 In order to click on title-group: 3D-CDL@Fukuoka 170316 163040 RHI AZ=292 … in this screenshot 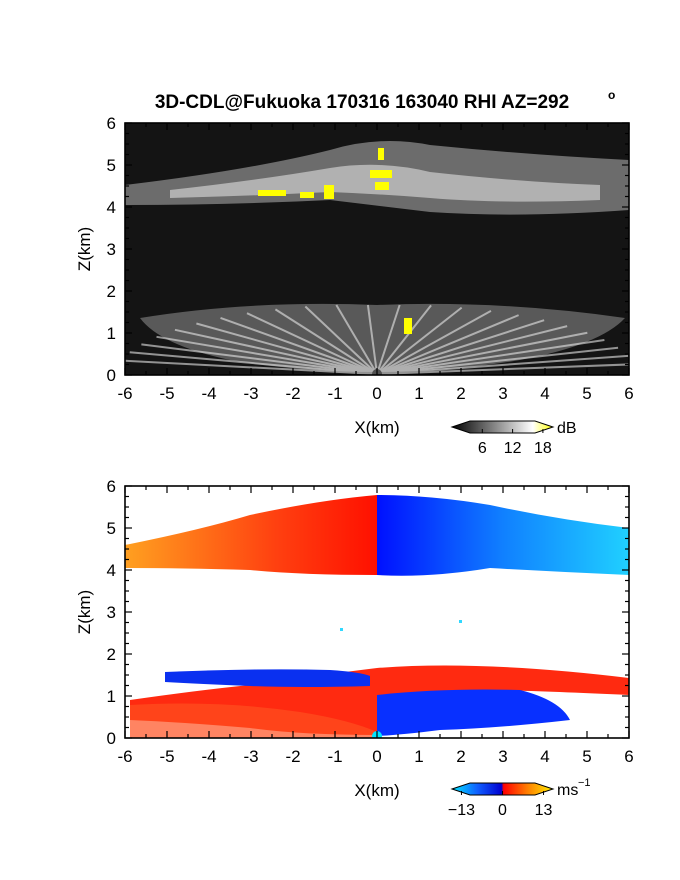, I will do `click(385, 100)`.